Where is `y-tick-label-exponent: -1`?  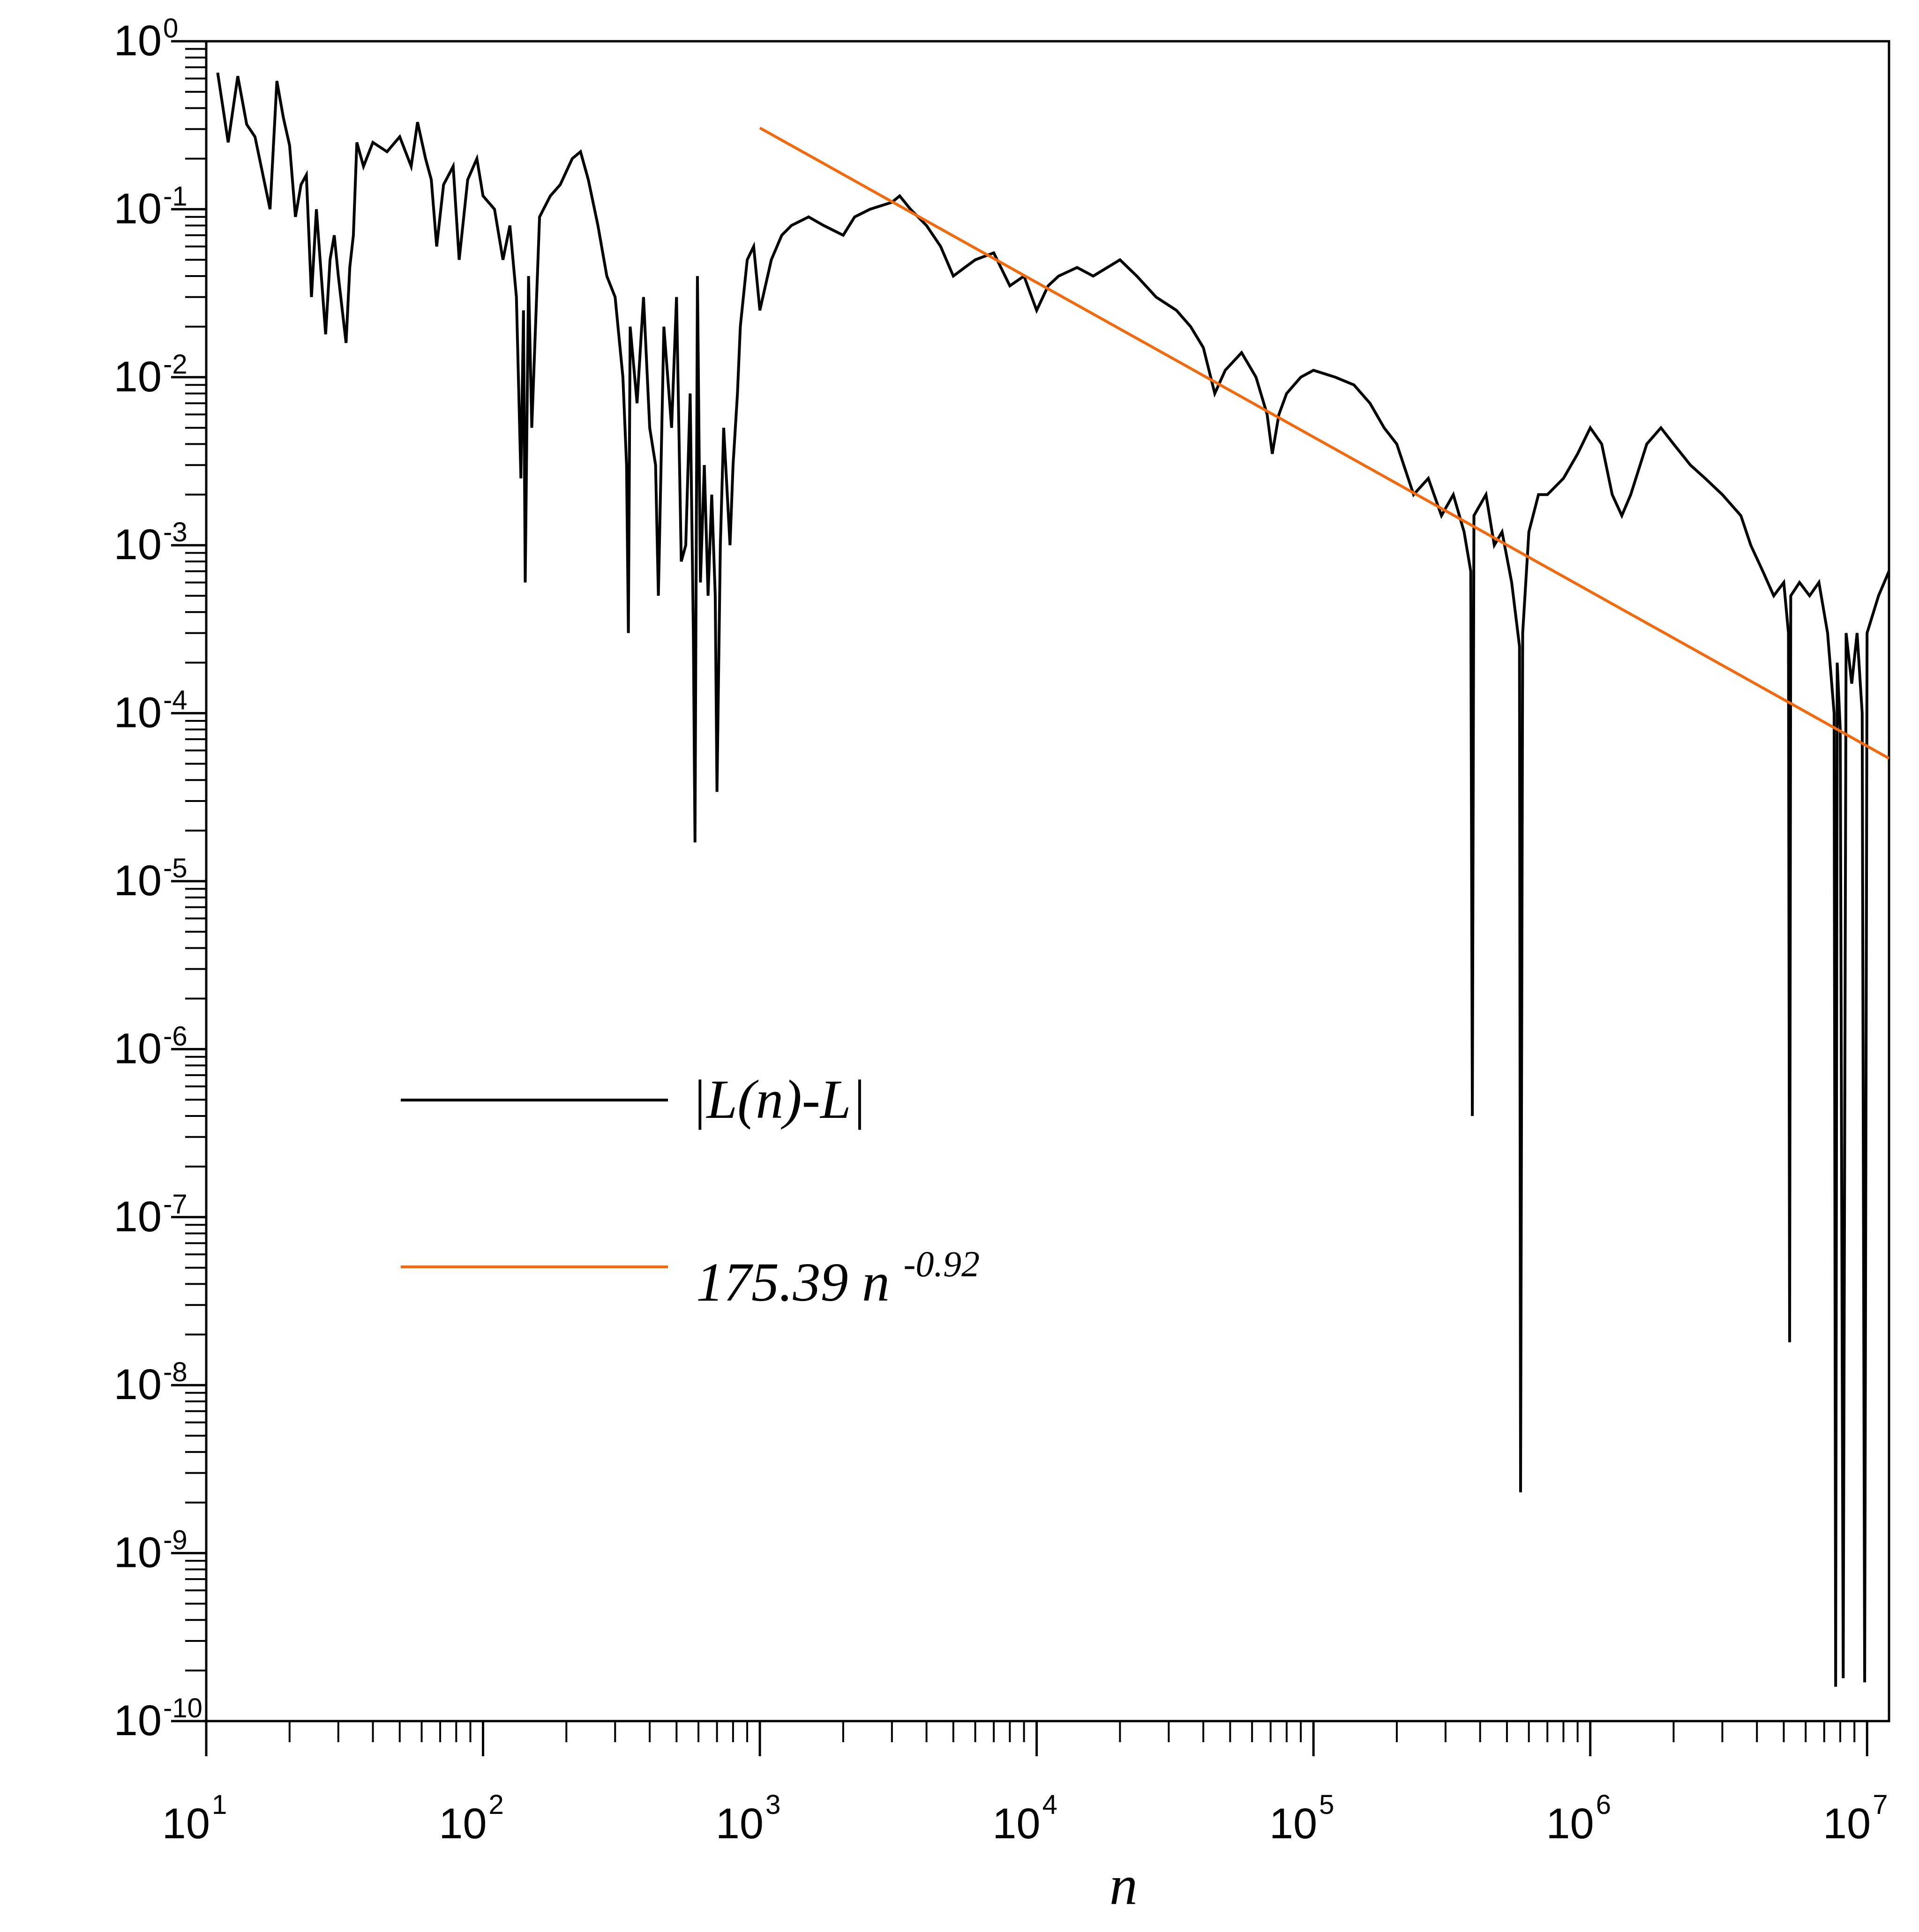
y-tick-label-exponent: -1 is located at coordinates (175, 196).